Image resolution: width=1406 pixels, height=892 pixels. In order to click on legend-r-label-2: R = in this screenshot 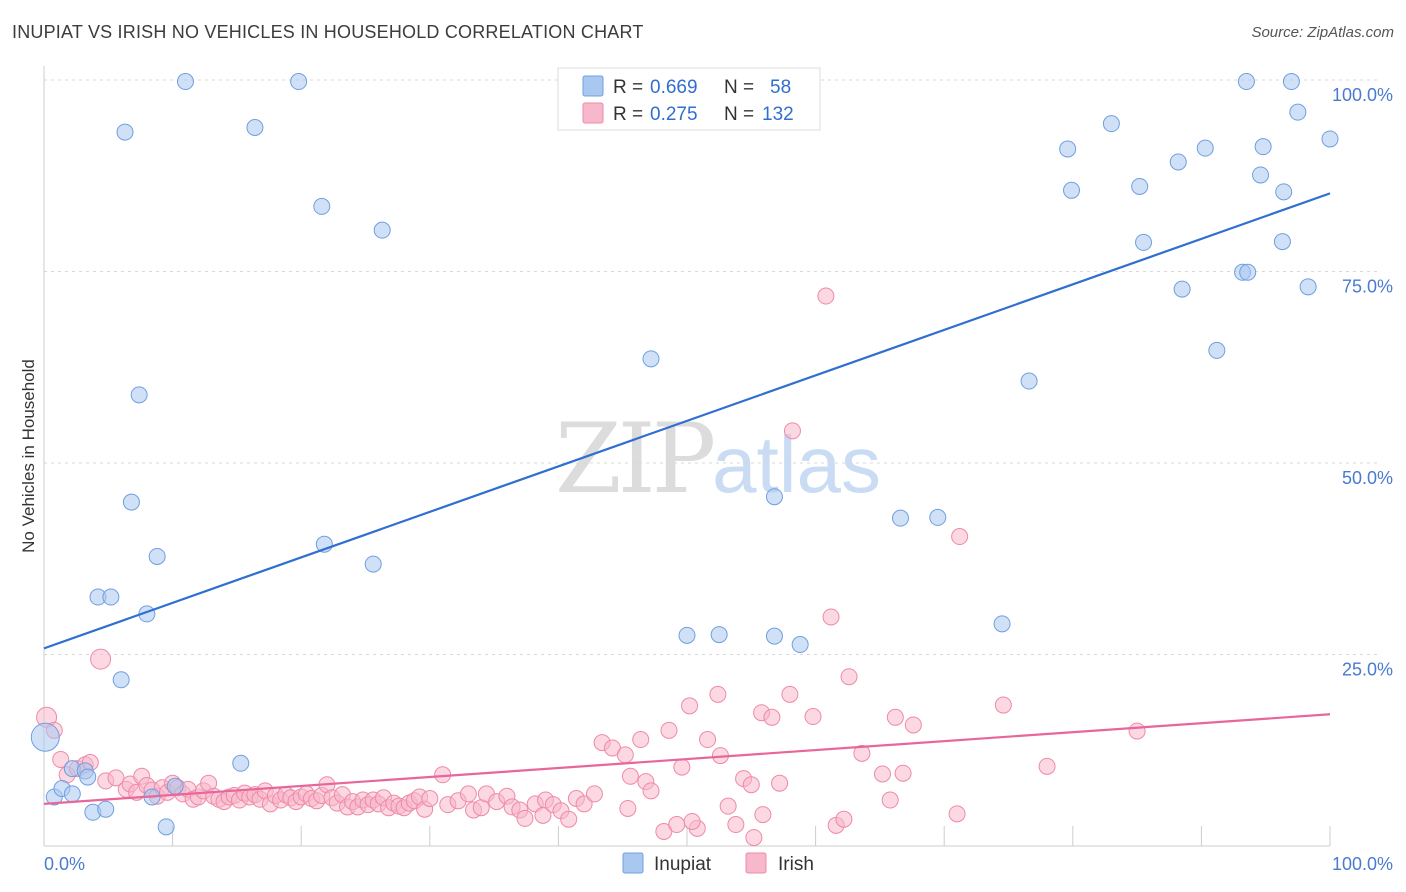, I will do `click(628, 114)`.